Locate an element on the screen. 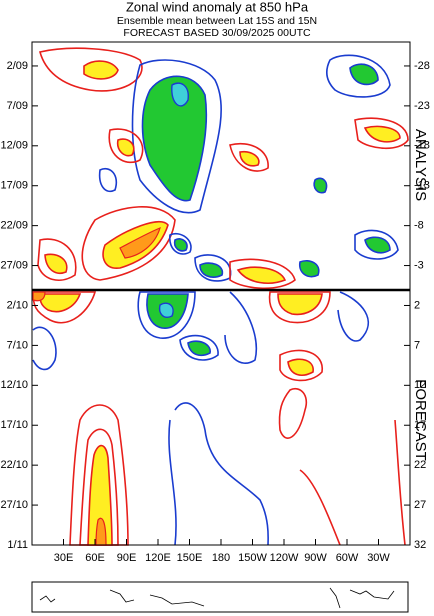 This screenshot has width=434, height=616. y2-tick-label: -18 is located at coordinates (422, 146).